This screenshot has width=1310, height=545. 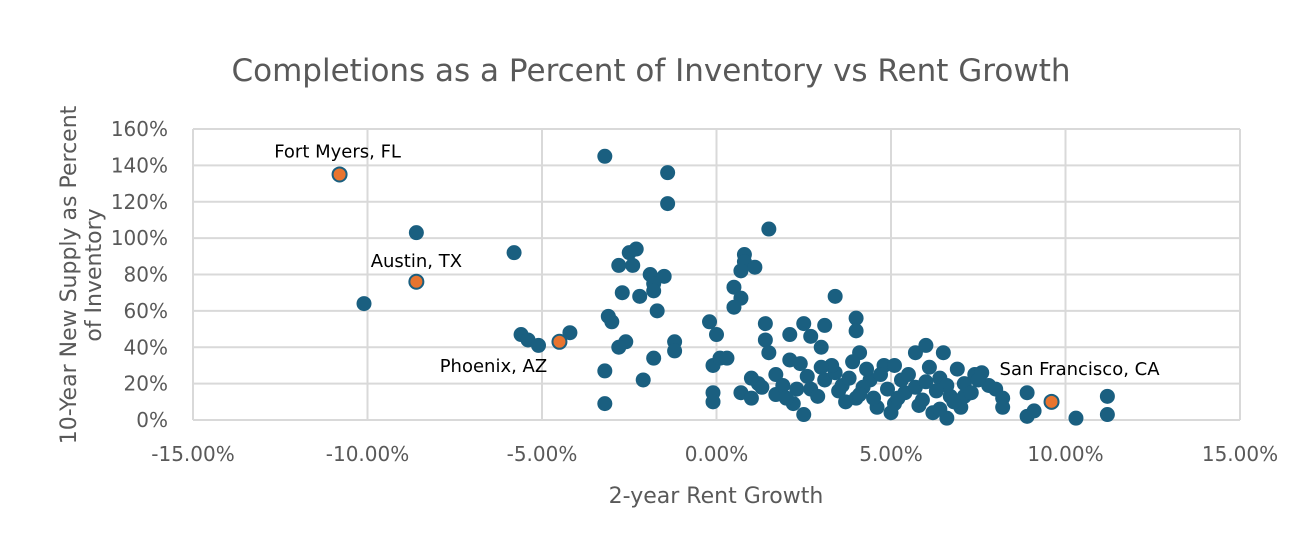 I want to click on x-tick-label: -5.00%, so click(x=542, y=454).